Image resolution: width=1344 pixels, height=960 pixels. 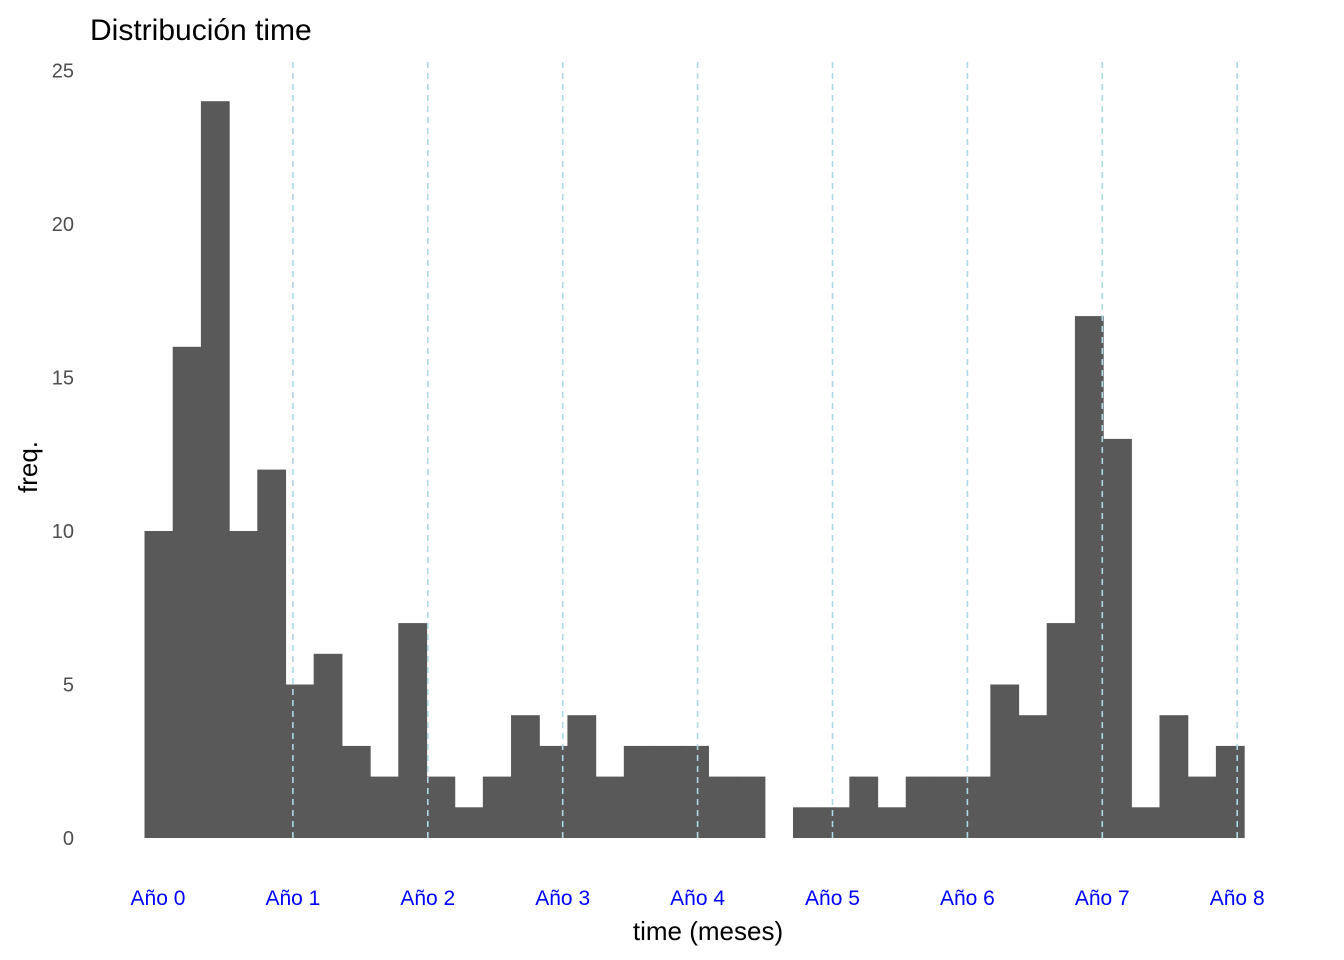 I want to click on y-tick-label: 10, so click(x=63, y=532).